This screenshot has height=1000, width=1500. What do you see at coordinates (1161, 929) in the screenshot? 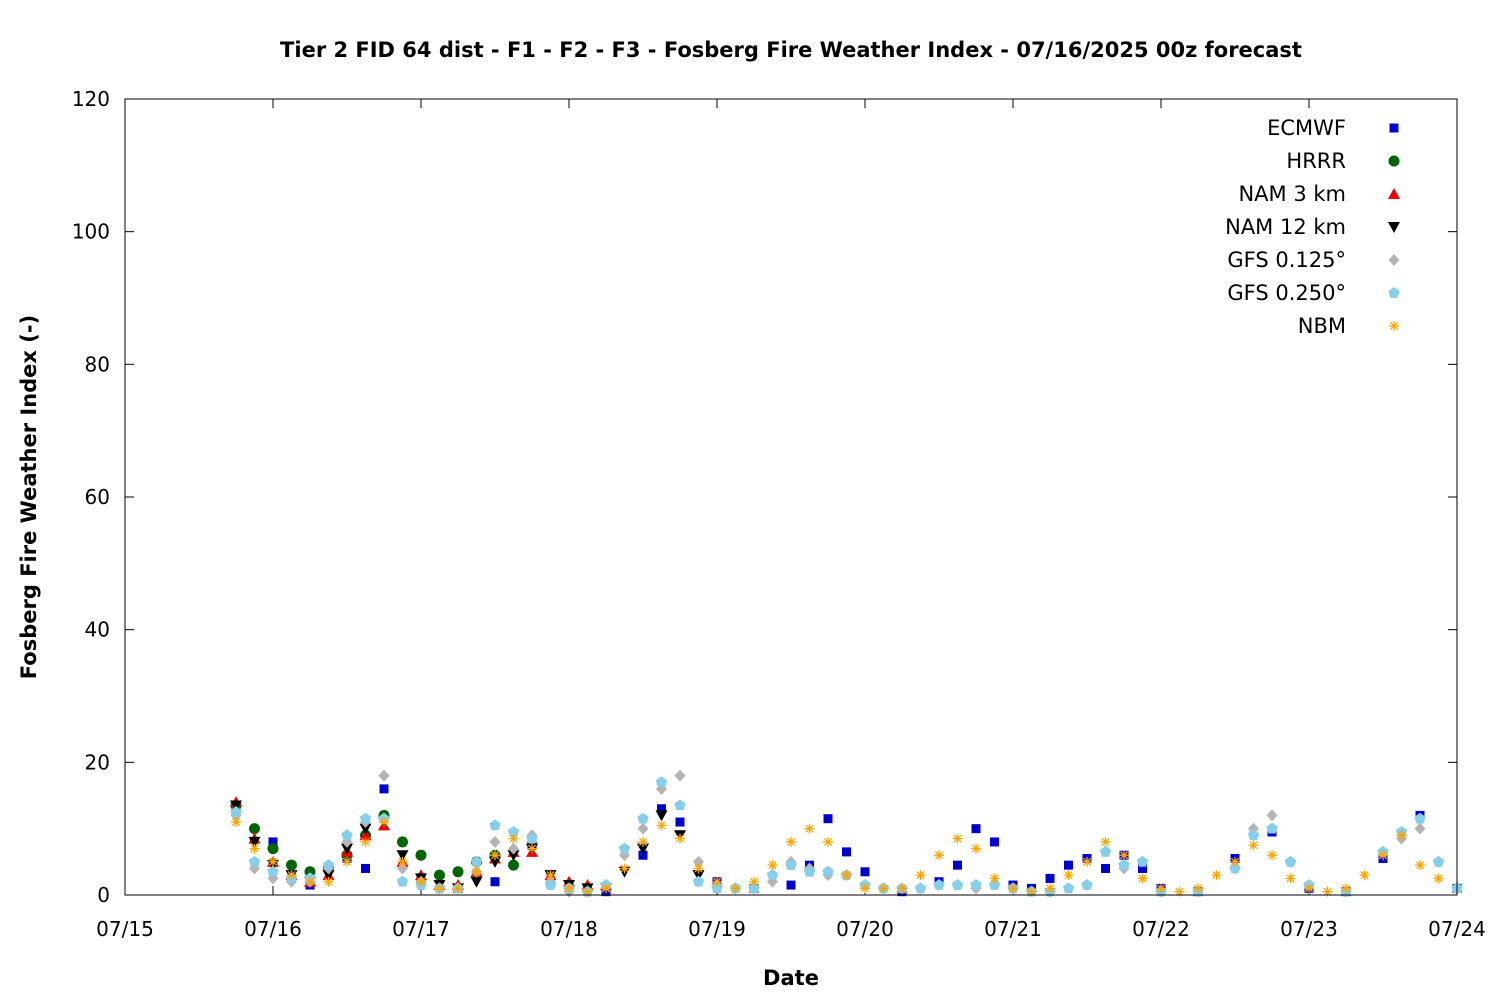
I see `x-tick-label: 07/22` at bounding box center [1161, 929].